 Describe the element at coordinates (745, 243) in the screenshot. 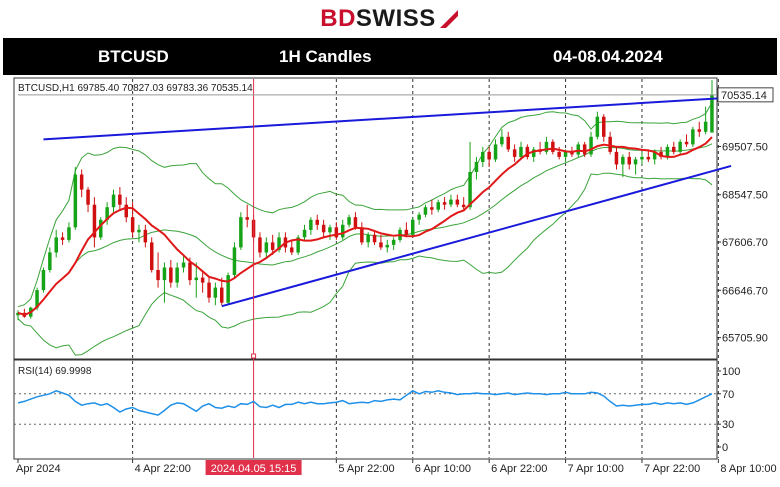

I see `price-tick-label: 67606.70` at that location.